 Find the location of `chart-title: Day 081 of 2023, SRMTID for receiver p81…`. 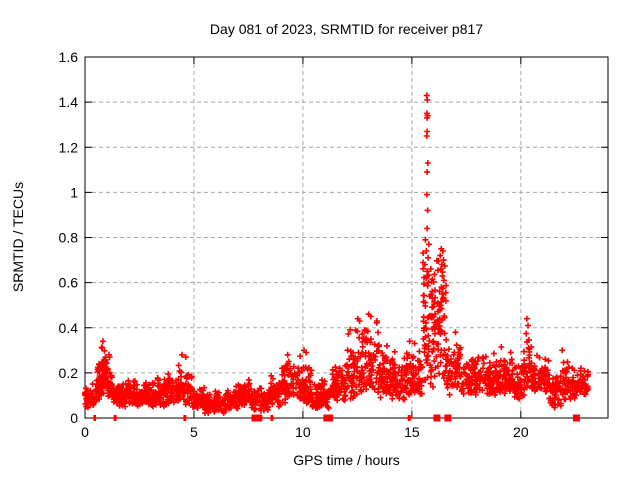

chart-title: Day 081 of 2023, SRMTID for receiver p81… is located at coordinates (346, 29).